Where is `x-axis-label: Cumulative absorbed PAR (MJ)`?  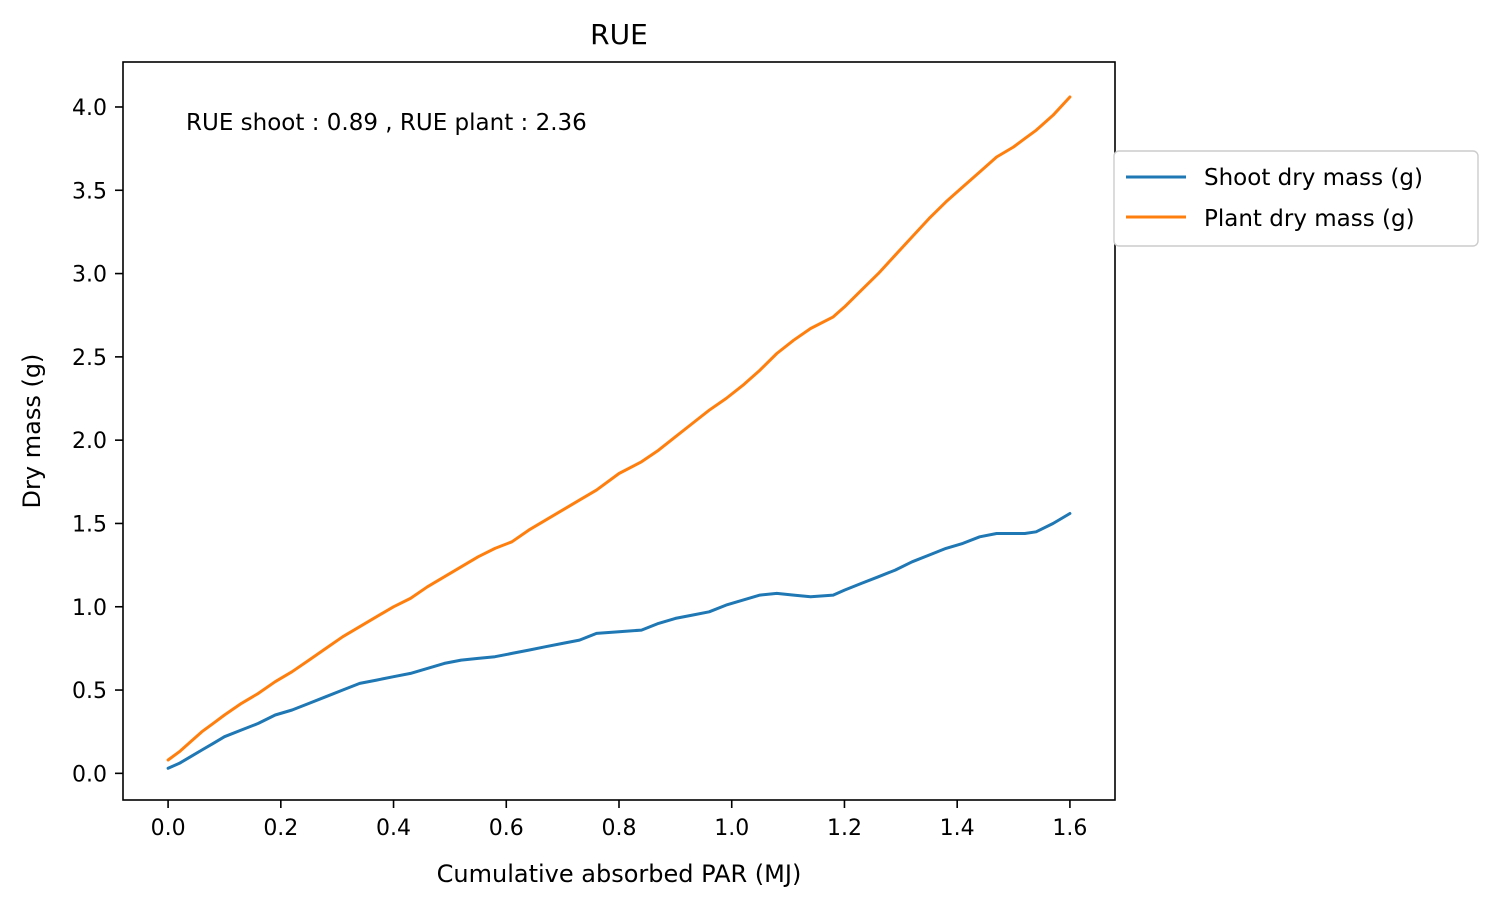 x-axis-label: Cumulative absorbed PAR (MJ) is located at coordinates (619, 874).